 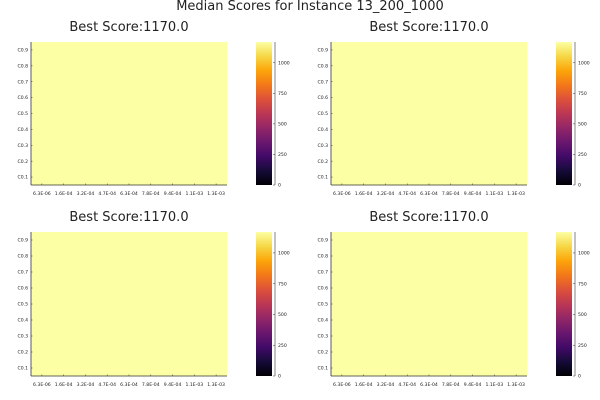 I want to click on x-tick-label: 1.3E-03, so click(x=516, y=385).